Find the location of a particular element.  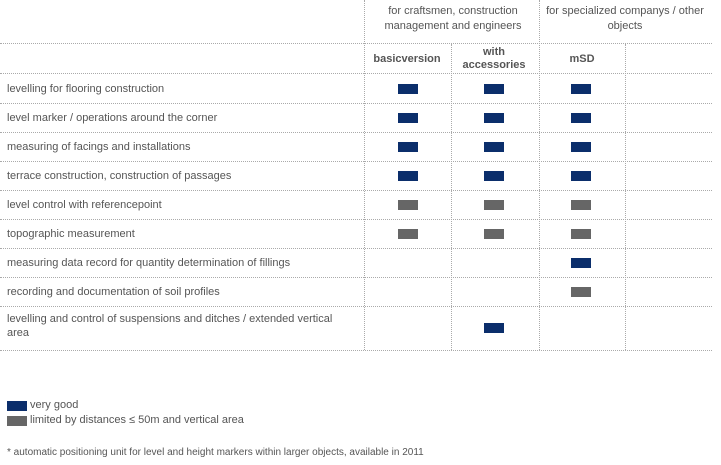

group-header-specialized: for specialized companys / other objects is located at coordinates (625, 18).